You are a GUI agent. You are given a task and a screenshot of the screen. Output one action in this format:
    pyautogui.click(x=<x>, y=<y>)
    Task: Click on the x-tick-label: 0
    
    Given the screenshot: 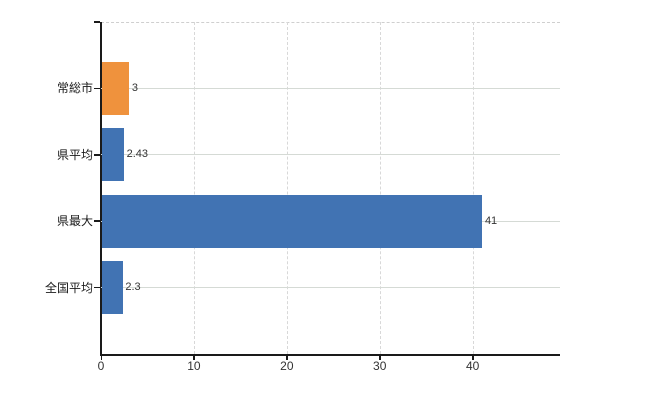 What is the action you would take?
    pyautogui.click(x=101, y=366)
    